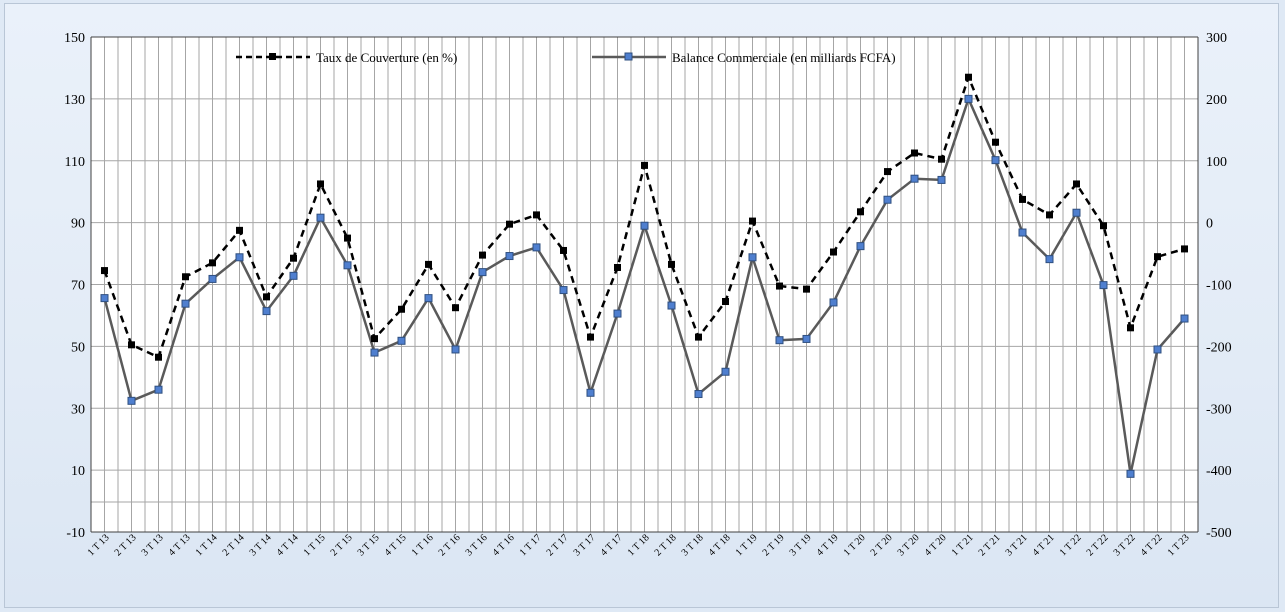  I want to click on y-right-tick-label: 0, so click(1209, 224).